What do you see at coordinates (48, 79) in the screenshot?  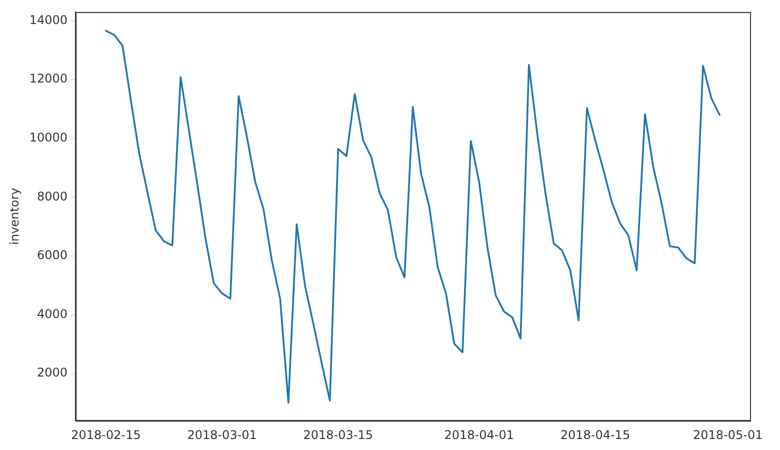 I see `y-tick-label: 12000` at bounding box center [48, 79].